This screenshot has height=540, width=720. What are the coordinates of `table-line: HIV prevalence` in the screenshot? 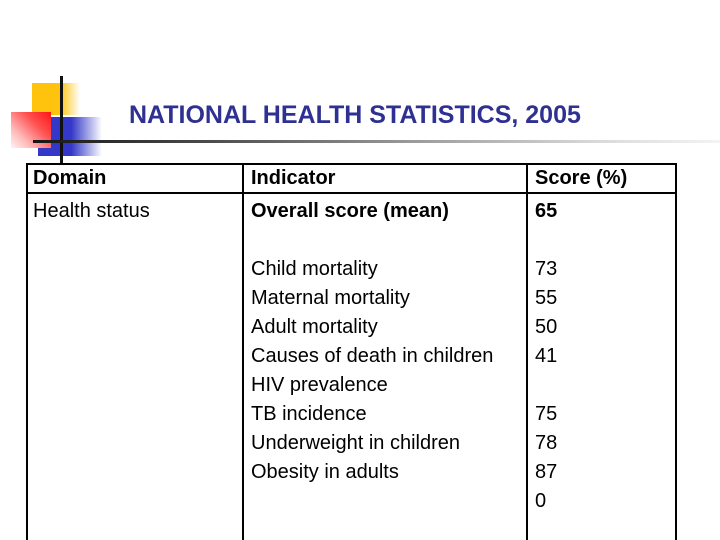 It's located at (319, 385).